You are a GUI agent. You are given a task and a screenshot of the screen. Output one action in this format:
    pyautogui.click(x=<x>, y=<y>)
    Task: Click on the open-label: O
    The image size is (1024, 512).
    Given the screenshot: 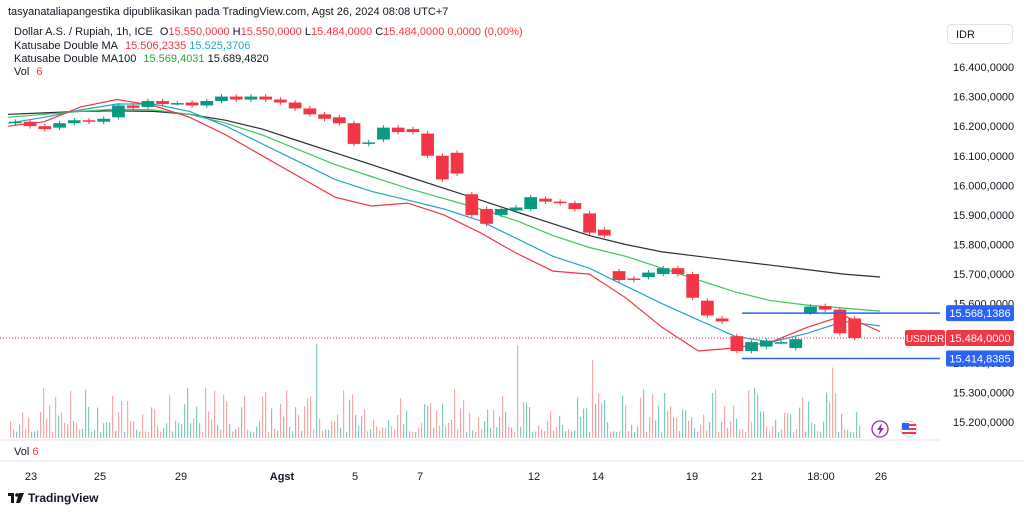 What is the action you would take?
    pyautogui.click(x=164, y=32)
    